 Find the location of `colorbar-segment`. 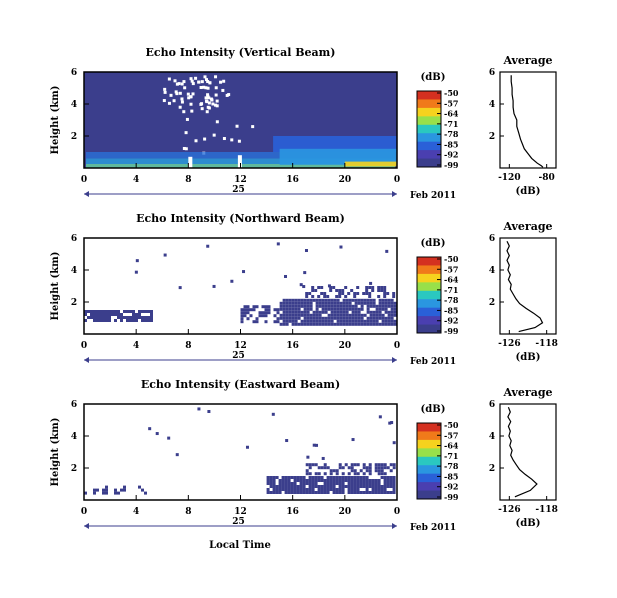

colorbar-segment is located at coordinates (429, 138).